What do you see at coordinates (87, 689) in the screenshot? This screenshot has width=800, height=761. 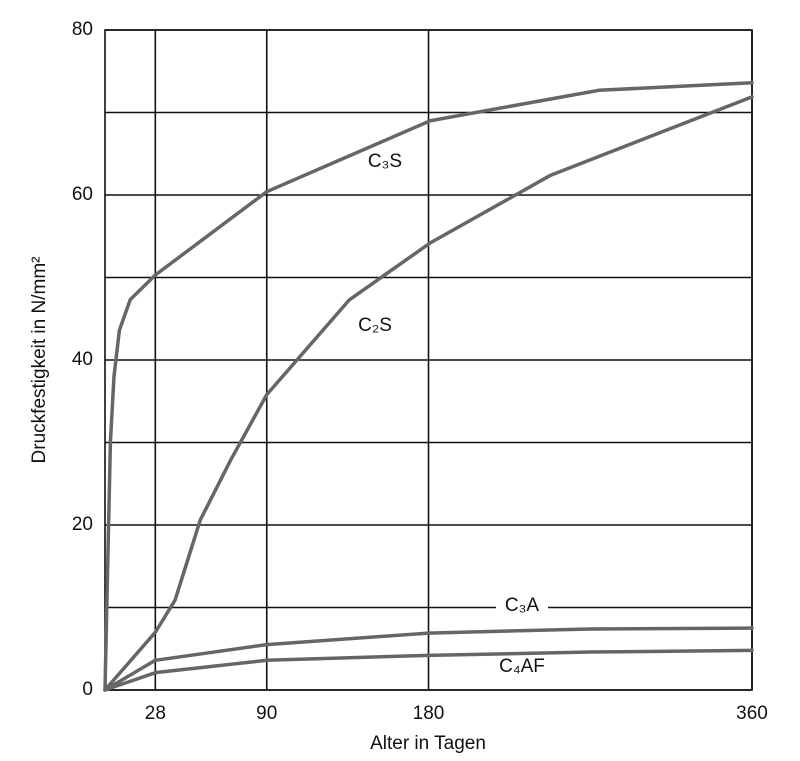 I see `y-tick-label: 0` at bounding box center [87, 689].